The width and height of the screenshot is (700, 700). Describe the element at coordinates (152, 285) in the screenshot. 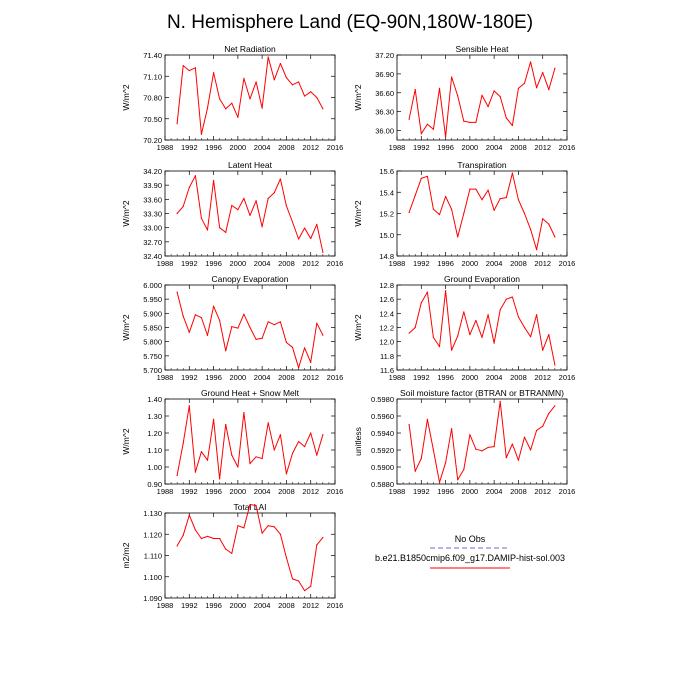

I see `y-tick-label: 6.000` at that location.